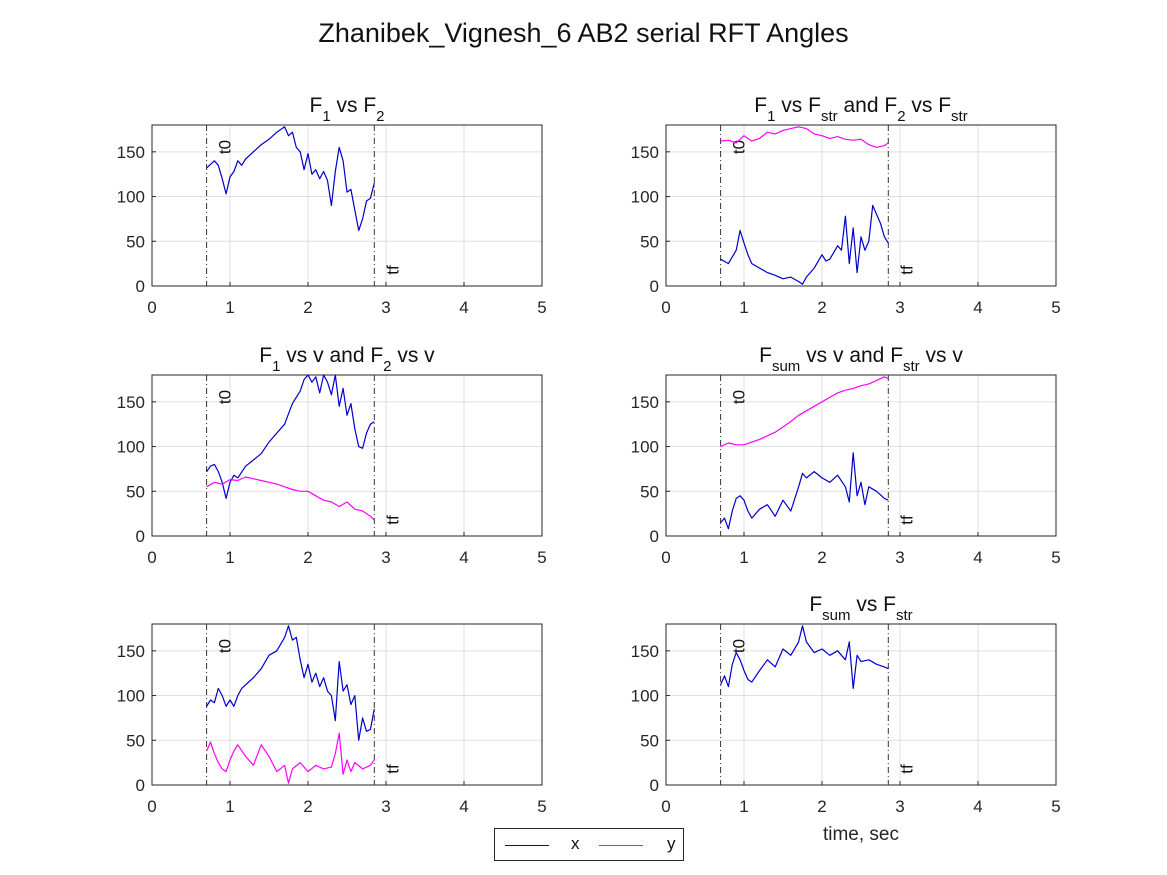 Image resolution: width=1167 pixels, height=875 pixels. What do you see at coordinates (346, 109) in the screenshot?
I see `axes-title: F1 vs F2` at bounding box center [346, 109].